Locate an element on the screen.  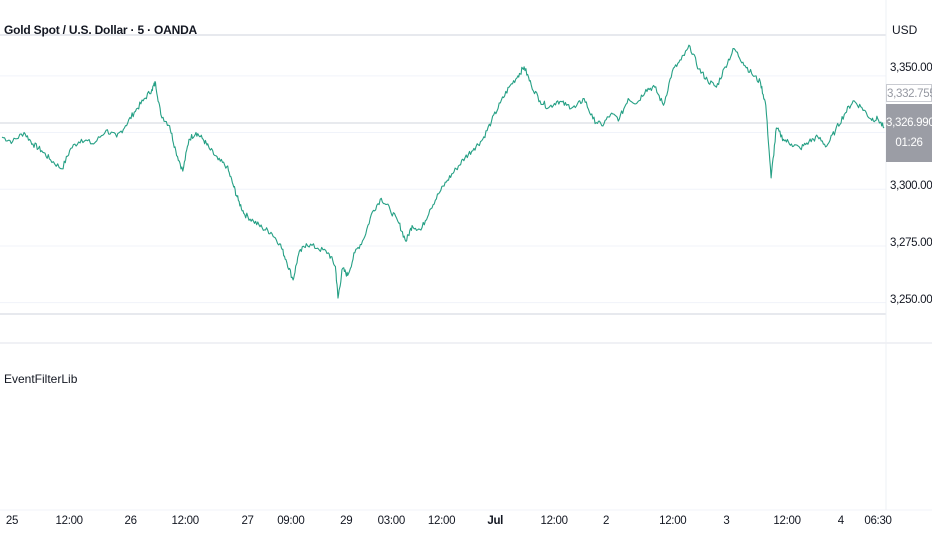
time-tick-label: 2 is located at coordinates (606, 521).